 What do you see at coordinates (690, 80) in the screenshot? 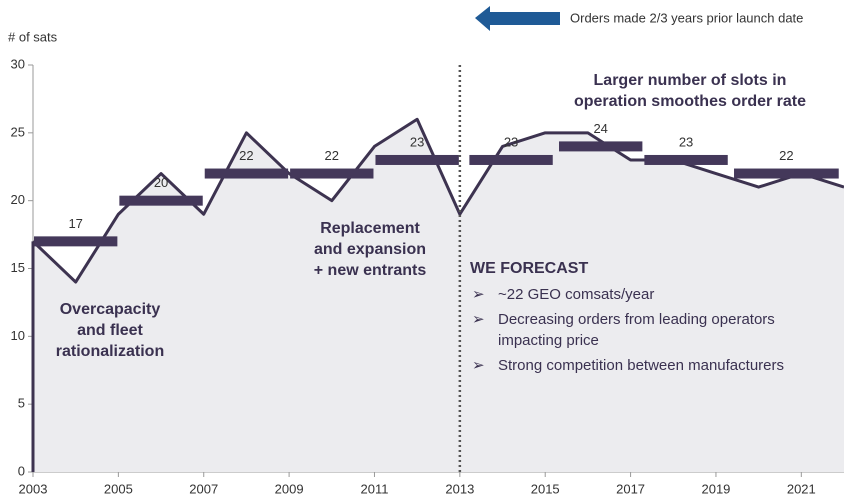
I see `annotation: Larger number of slots in` at bounding box center [690, 80].